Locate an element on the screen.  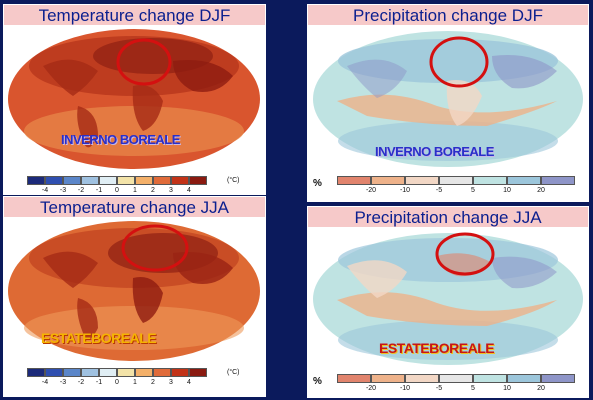
temperature-djf-unit: (°C) is located at coordinates (233, 180).